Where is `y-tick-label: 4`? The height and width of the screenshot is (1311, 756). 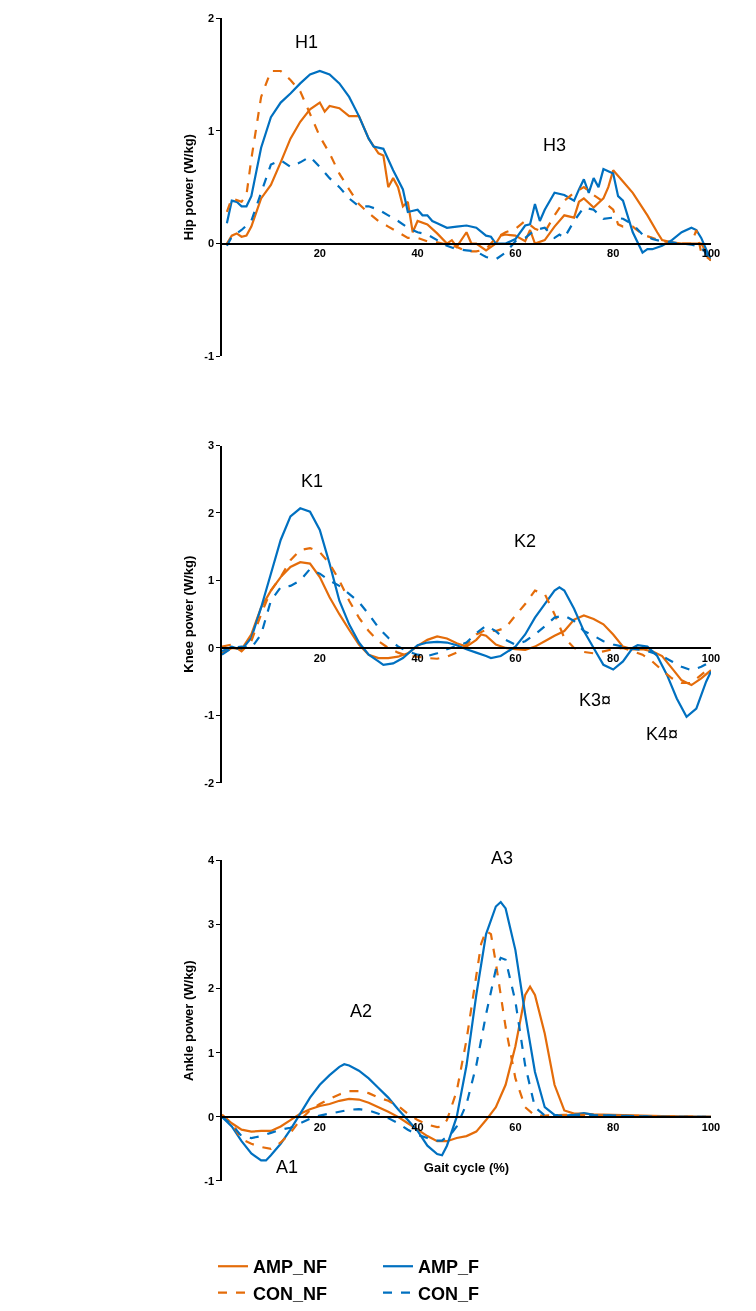
y-tick-label: 4 is located at coordinates (211, 860).